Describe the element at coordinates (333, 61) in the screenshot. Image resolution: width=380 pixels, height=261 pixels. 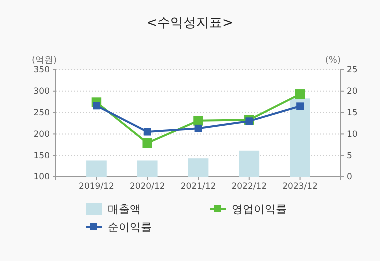
I see `y2-axis-title: (%)` at that location.